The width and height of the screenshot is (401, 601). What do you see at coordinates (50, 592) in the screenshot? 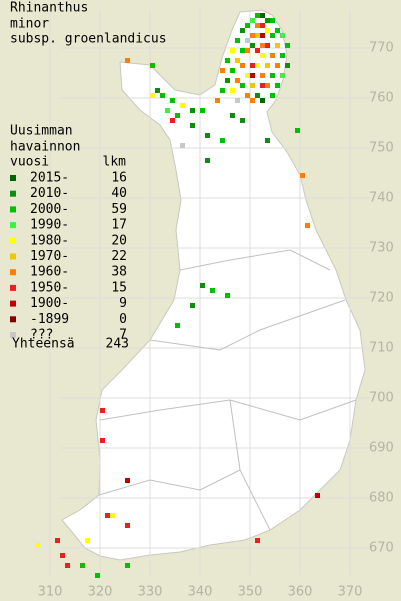
I see `x-tick-label: 310` at bounding box center [50, 592].